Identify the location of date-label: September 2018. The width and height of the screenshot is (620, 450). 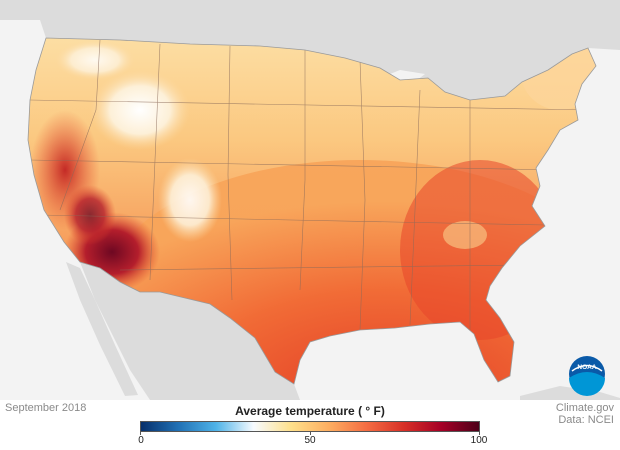
(46, 408).